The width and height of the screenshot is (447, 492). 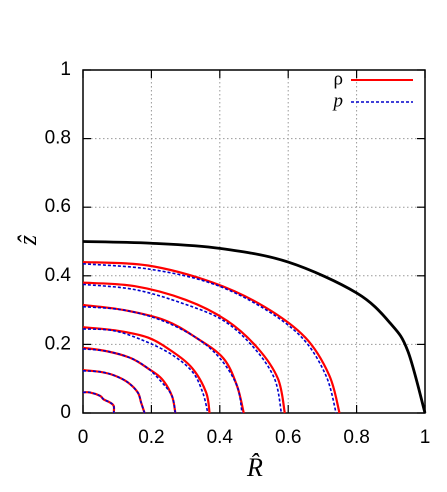 What do you see at coordinates (27, 240) in the screenshot?
I see `y-axis-label: ẑ` at bounding box center [27, 240].